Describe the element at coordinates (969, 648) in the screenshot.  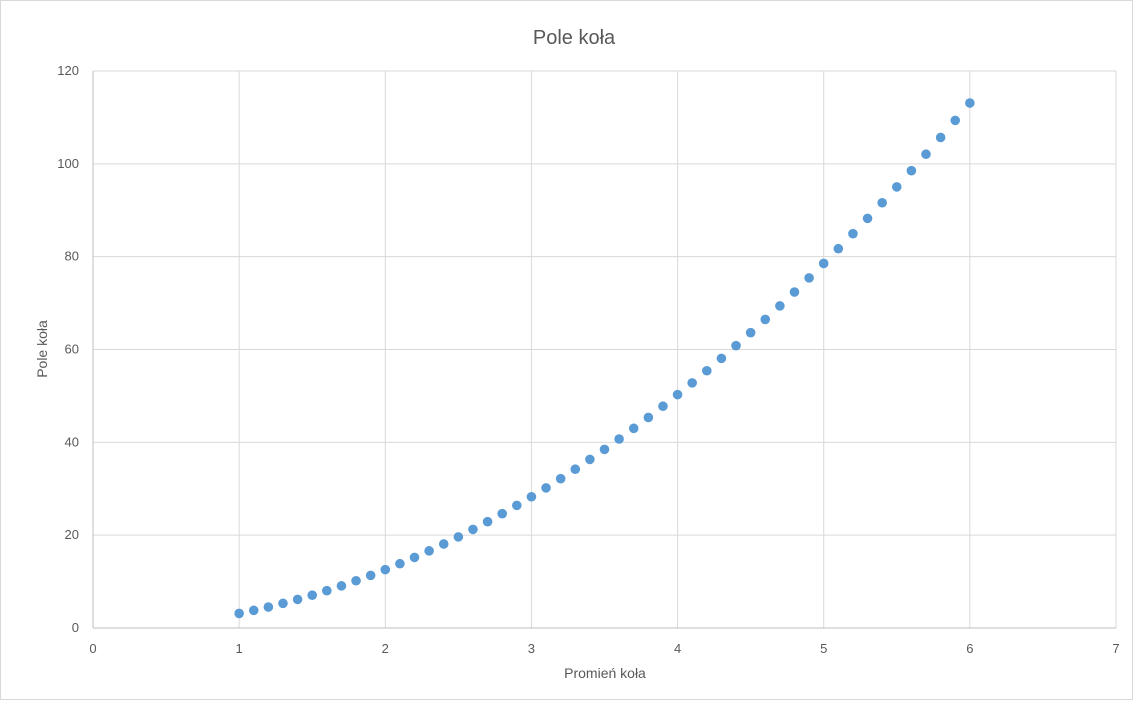
I see `x-tick-label: 6` at that location.